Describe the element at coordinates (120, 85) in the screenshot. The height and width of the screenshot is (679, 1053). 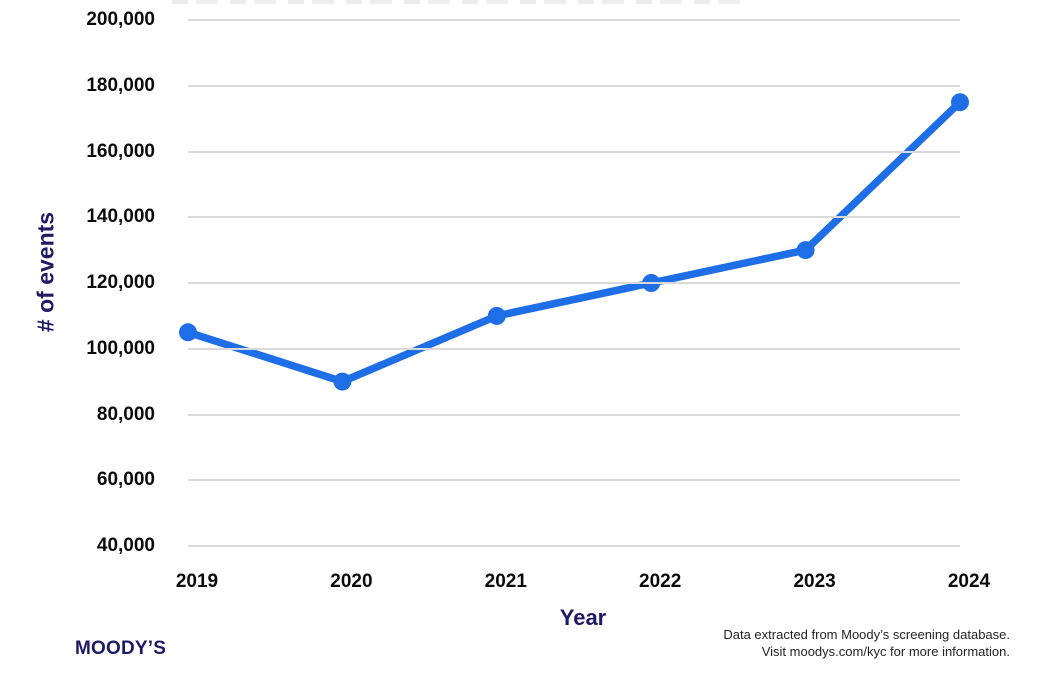
I see `y-tick-label: 180,000` at that location.